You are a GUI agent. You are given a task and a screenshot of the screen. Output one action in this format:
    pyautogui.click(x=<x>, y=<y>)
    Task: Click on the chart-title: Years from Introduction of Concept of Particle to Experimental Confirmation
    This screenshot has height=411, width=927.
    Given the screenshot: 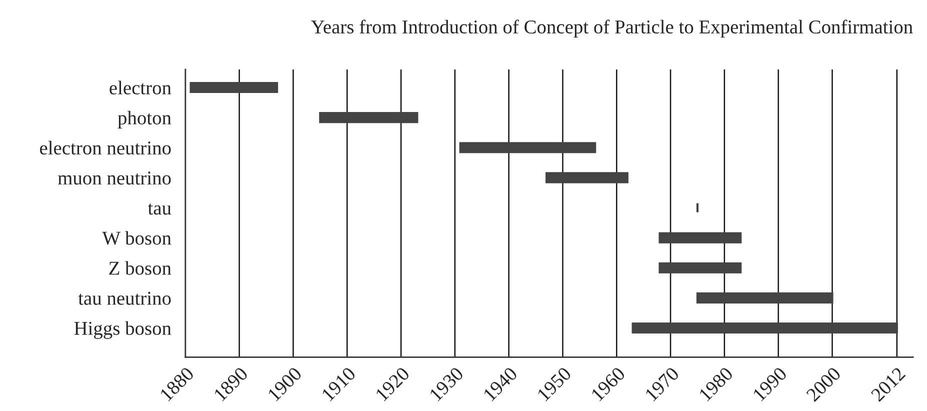 What is the action you would take?
    pyautogui.click(x=612, y=29)
    